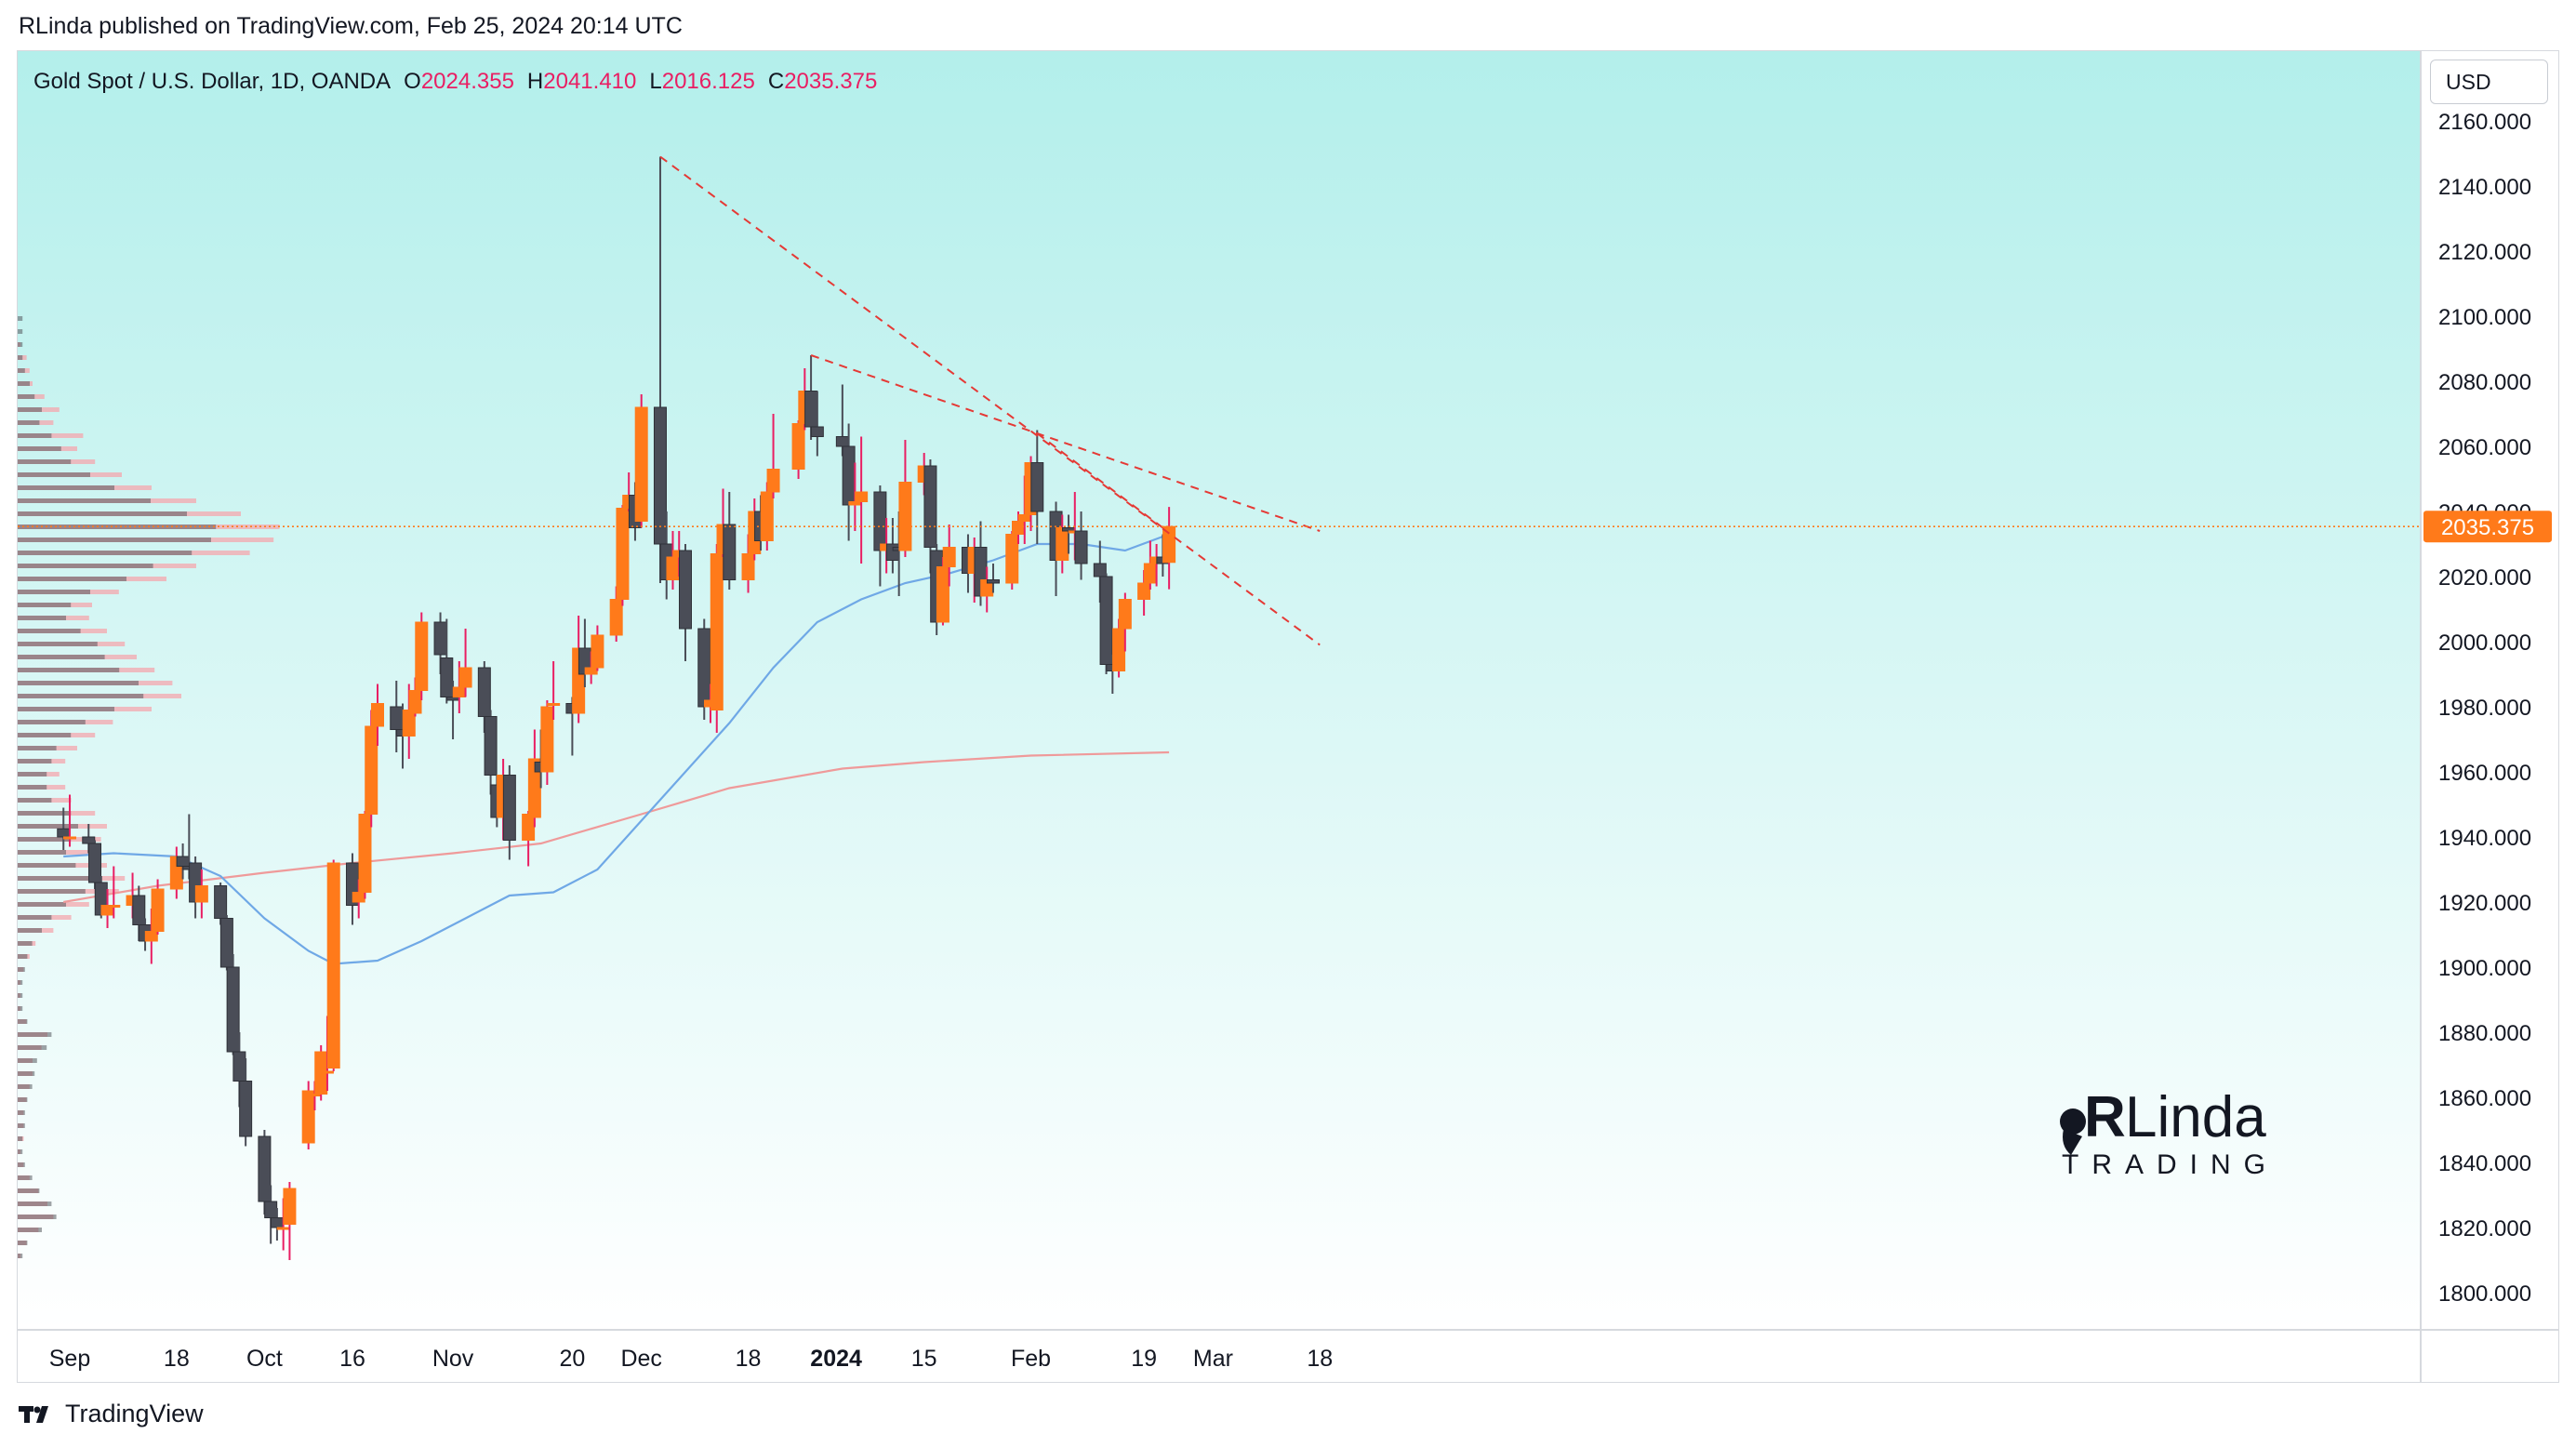 This screenshot has width=2576, height=1447. What do you see at coordinates (467, 81) in the screenshot?
I see `open-value: 2024.355` at bounding box center [467, 81].